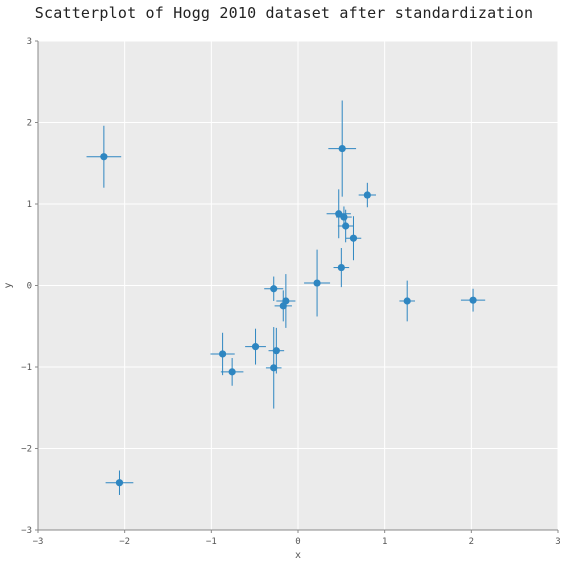 This screenshot has height=567, width=568. Describe the element at coordinates (471, 542) in the screenshot. I see `x-tick-label: 2` at that location.